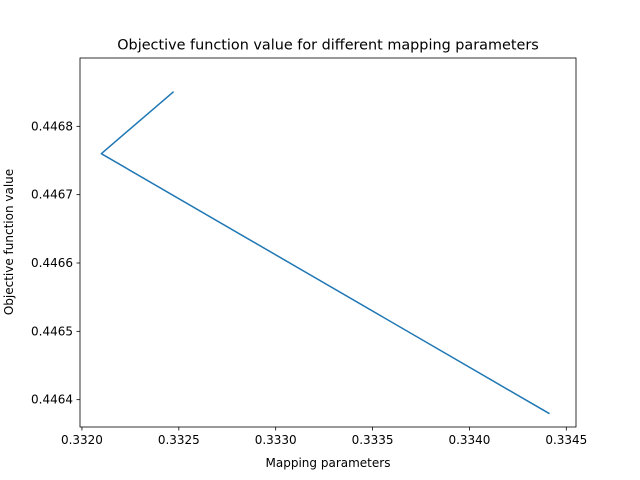  I want to click on x-axis-label: Mapping parameters, so click(328, 463).